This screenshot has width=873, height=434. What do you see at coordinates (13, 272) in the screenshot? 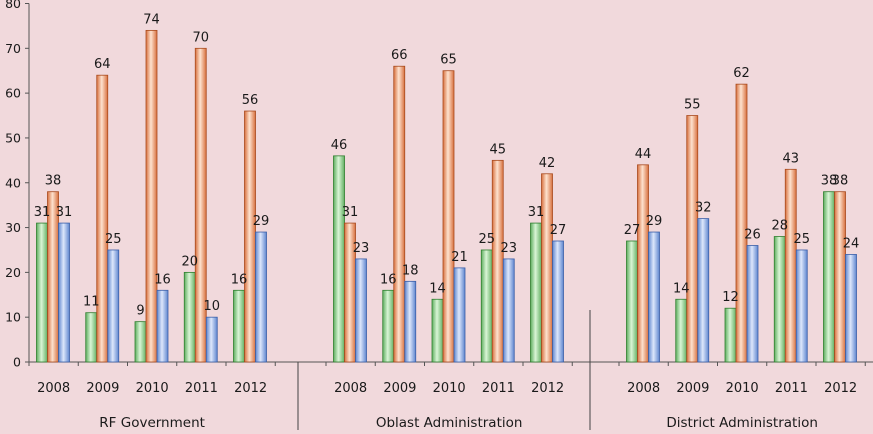
I see `y-tick-label: 20` at bounding box center [13, 272].